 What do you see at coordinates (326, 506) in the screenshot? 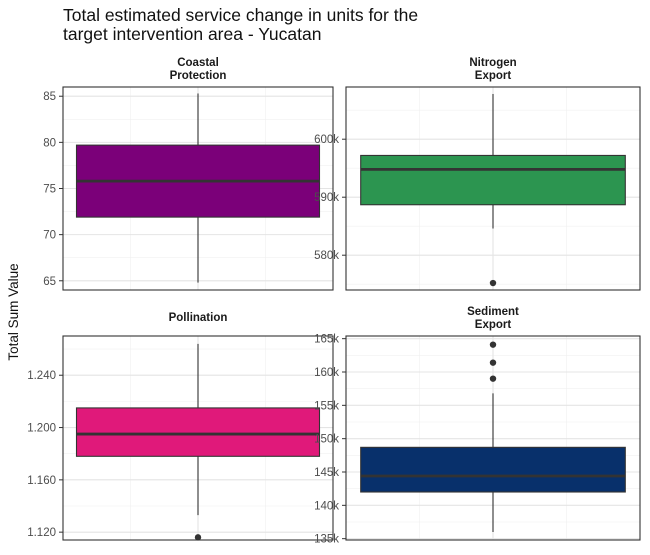
I see `y-tick-label: 140k` at bounding box center [326, 506].